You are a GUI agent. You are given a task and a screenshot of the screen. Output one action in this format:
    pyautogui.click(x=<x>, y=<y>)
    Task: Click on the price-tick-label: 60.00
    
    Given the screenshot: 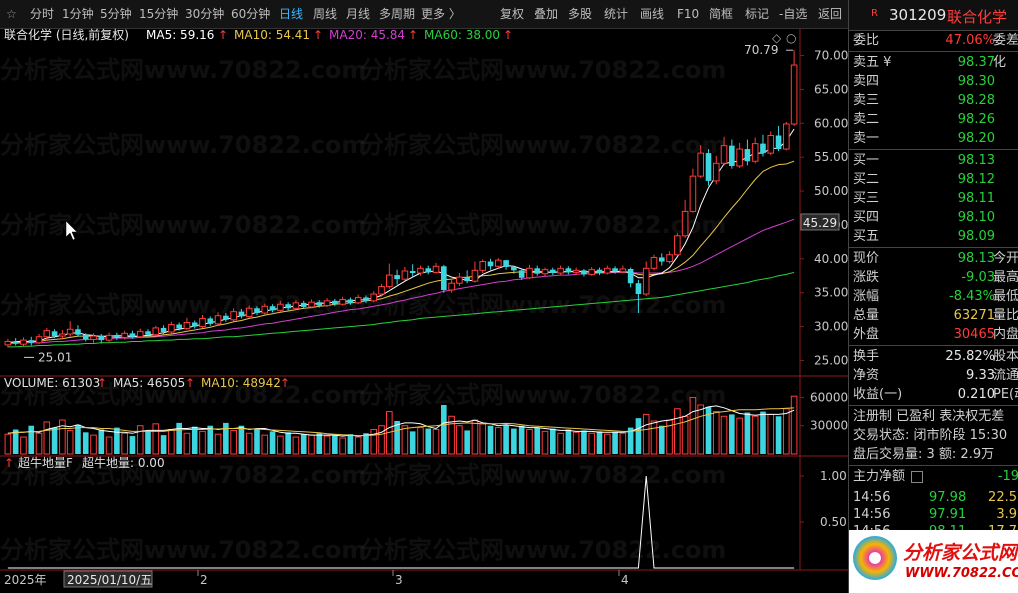 What is the action you would take?
    pyautogui.click(x=831, y=123)
    